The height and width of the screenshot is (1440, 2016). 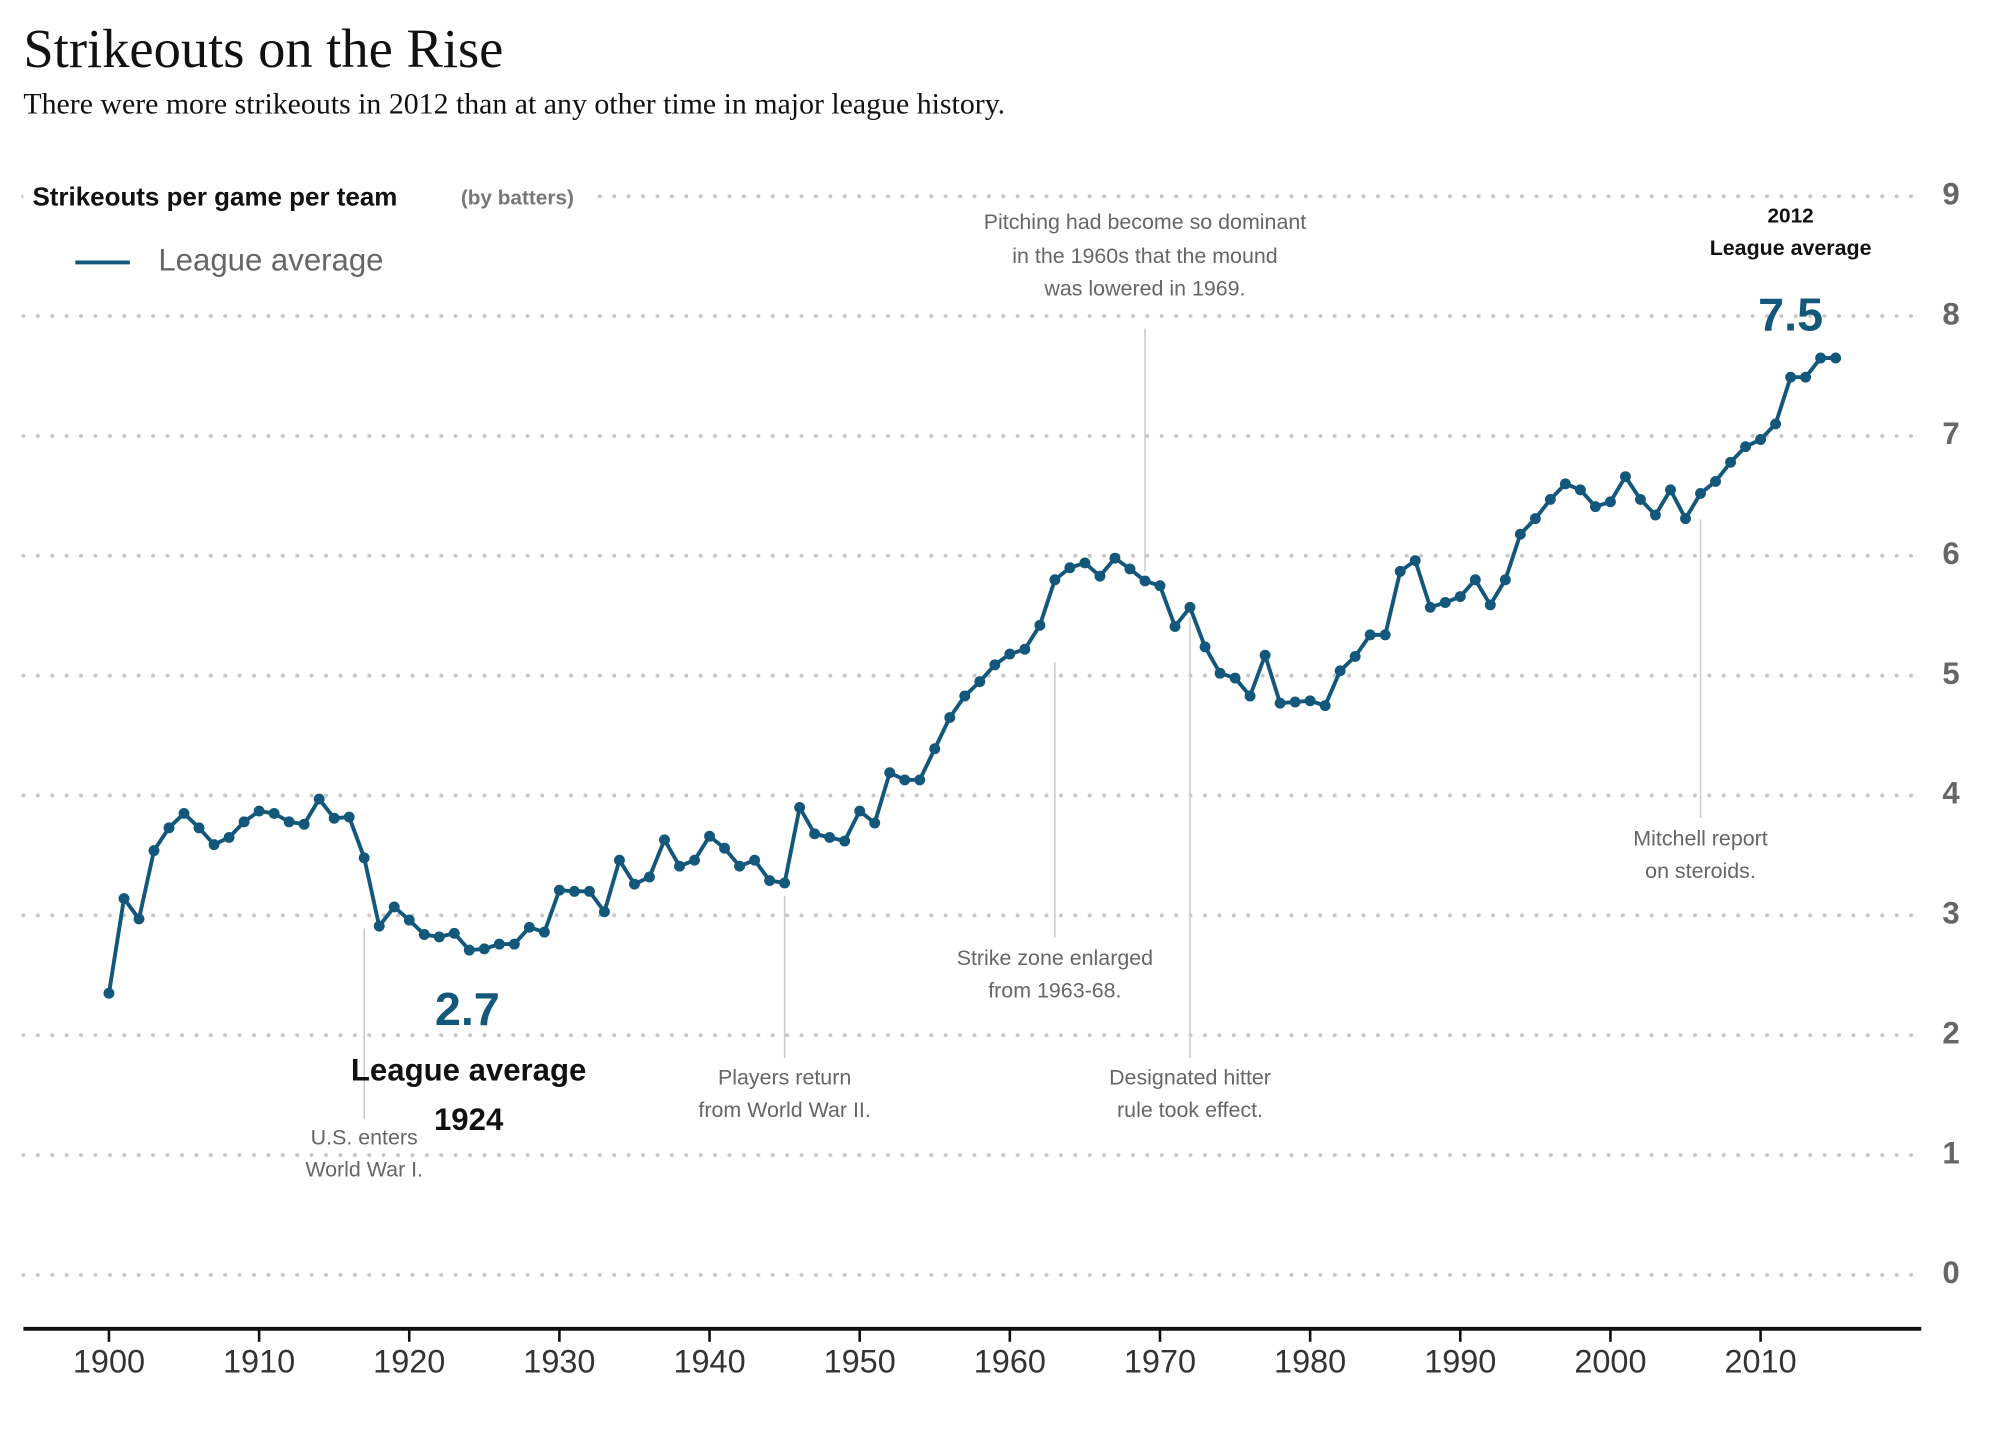 I want to click on x-tick-label: 2000, so click(x=1610, y=1361).